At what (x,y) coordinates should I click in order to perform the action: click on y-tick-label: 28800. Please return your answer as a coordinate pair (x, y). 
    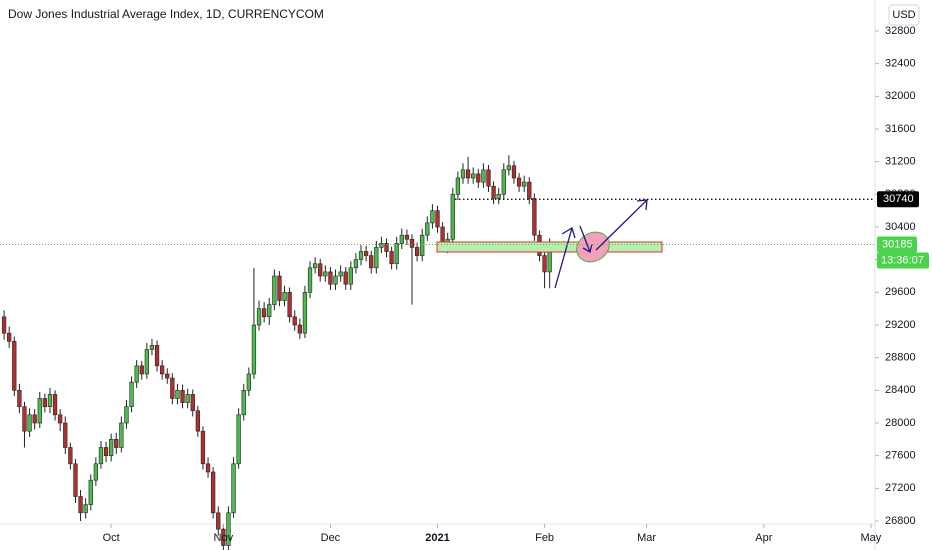
    Looking at the image, I should click on (900, 358).